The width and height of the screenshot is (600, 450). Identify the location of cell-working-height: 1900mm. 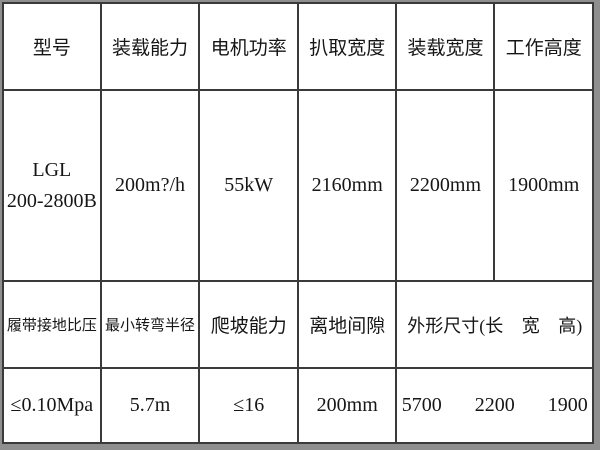
(543, 185).